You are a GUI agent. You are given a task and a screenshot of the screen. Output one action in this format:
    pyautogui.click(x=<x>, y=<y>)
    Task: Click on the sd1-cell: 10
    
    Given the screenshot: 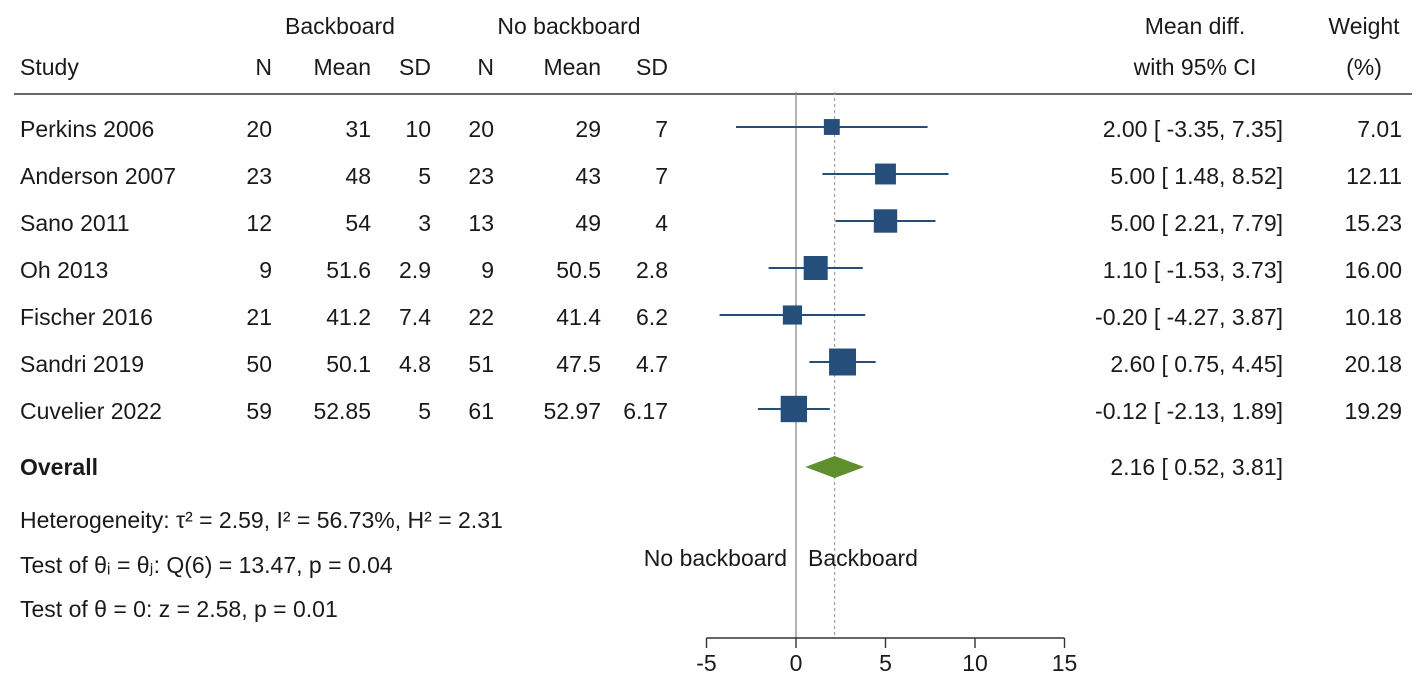 What is the action you would take?
    pyautogui.click(x=418, y=129)
    